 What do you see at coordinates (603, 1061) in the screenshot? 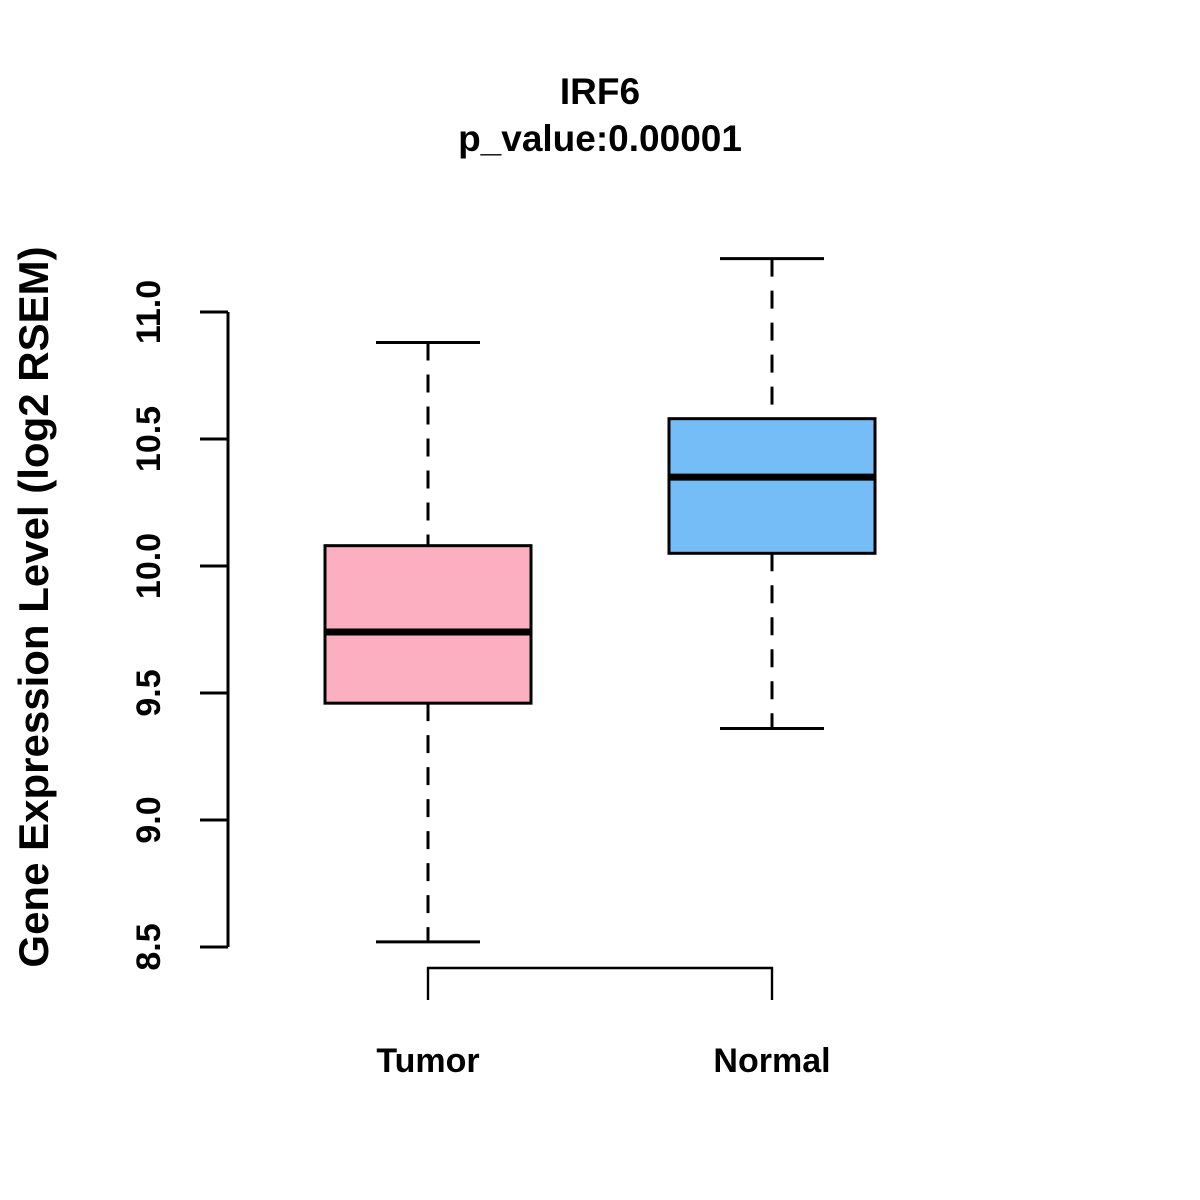
I see `x-category-labels: Tumor Normal` at bounding box center [603, 1061].